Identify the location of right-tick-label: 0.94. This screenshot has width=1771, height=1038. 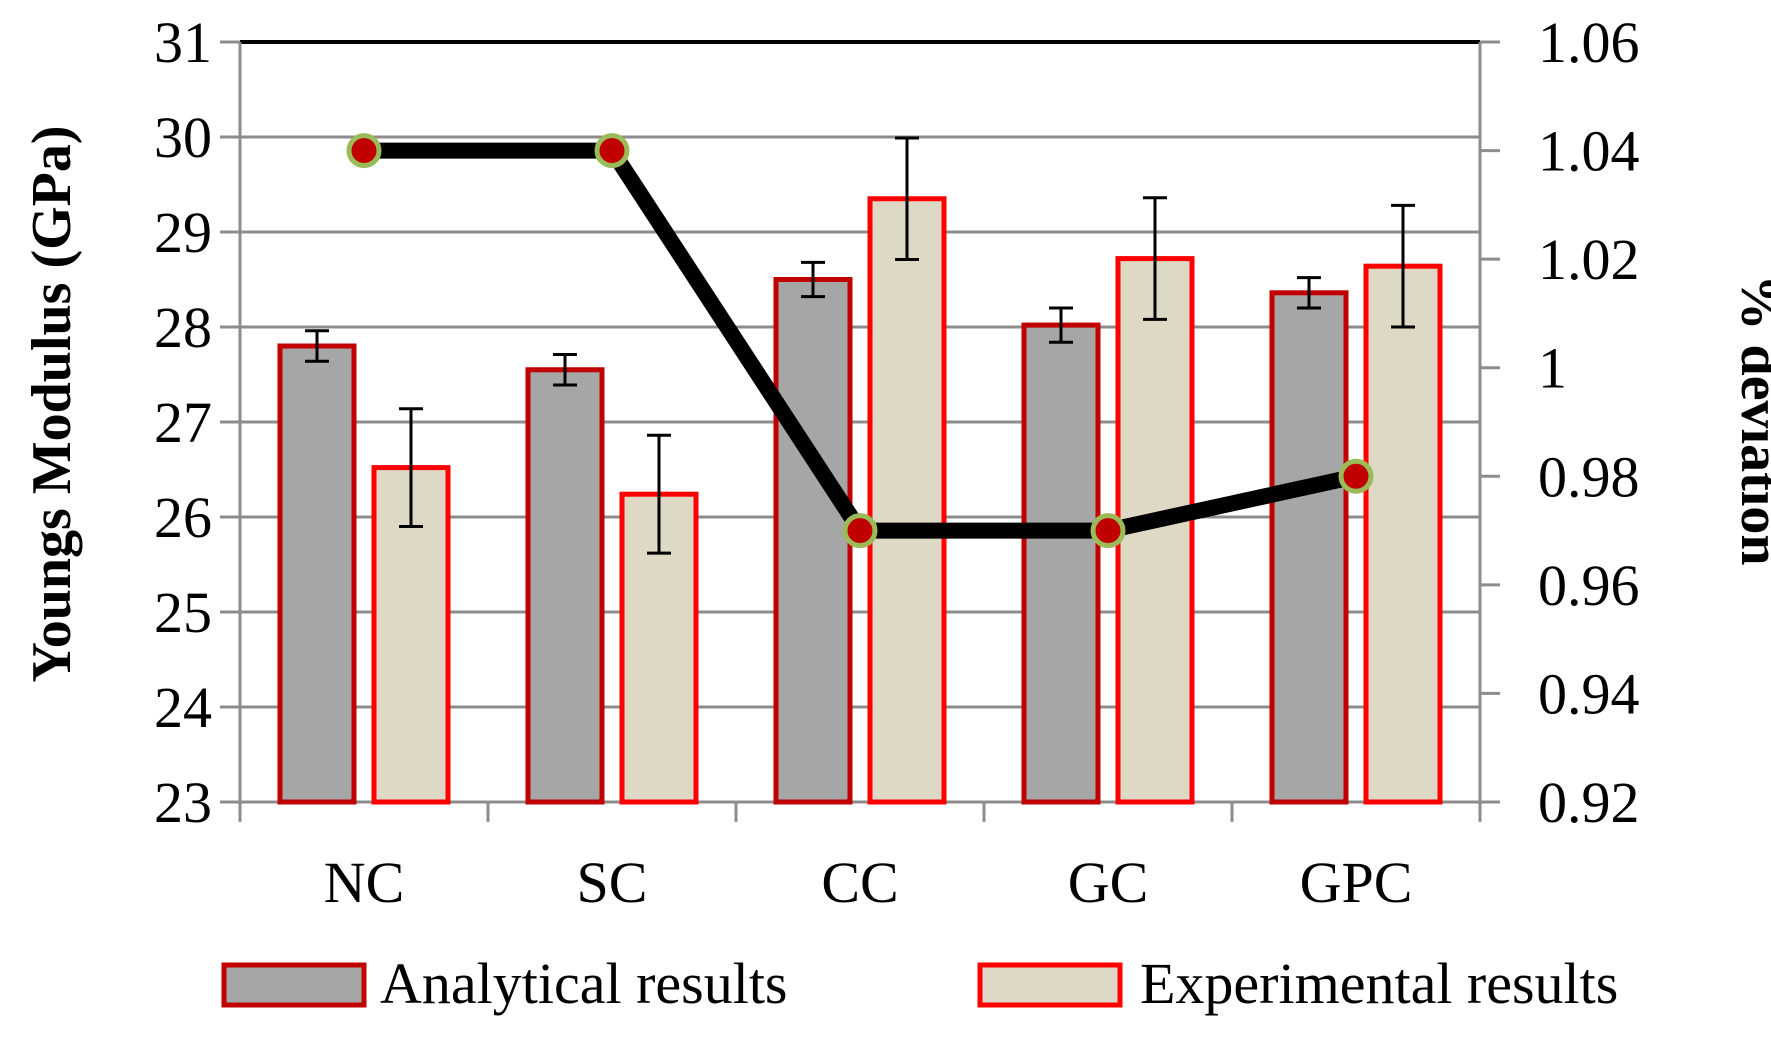
(1589, 693).